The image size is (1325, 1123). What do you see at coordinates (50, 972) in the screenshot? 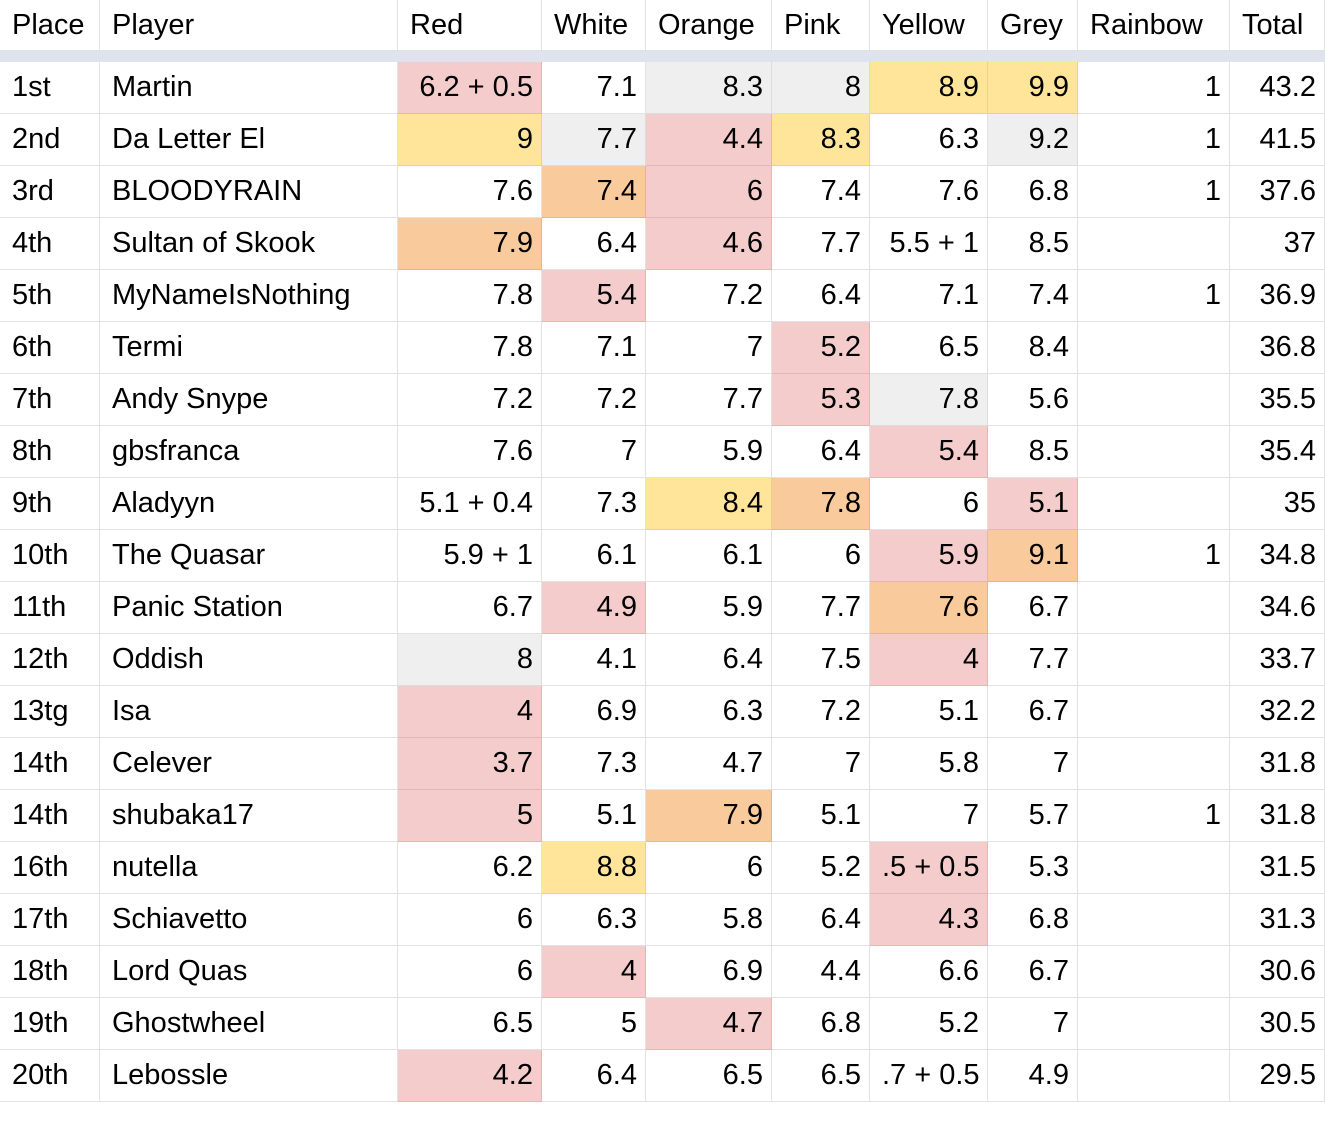
I see `cell-place: 18th` at bounding box center [50, 972].